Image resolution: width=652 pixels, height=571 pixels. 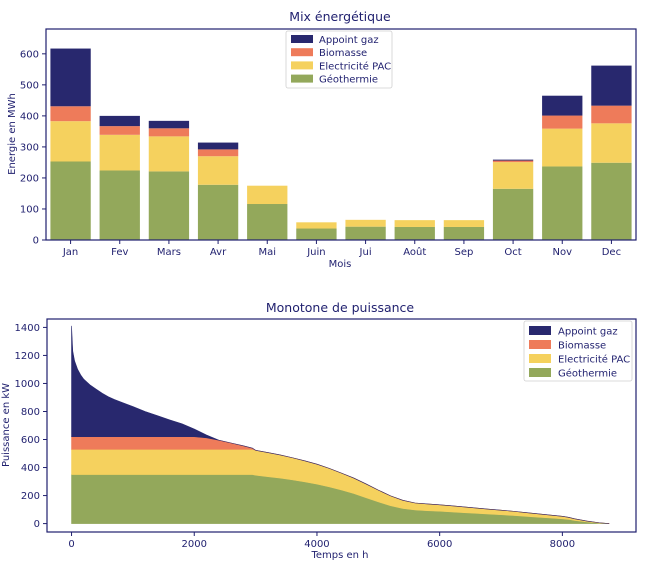 I want to click on bar-geothermie-mars, so click(x=169, y=205).